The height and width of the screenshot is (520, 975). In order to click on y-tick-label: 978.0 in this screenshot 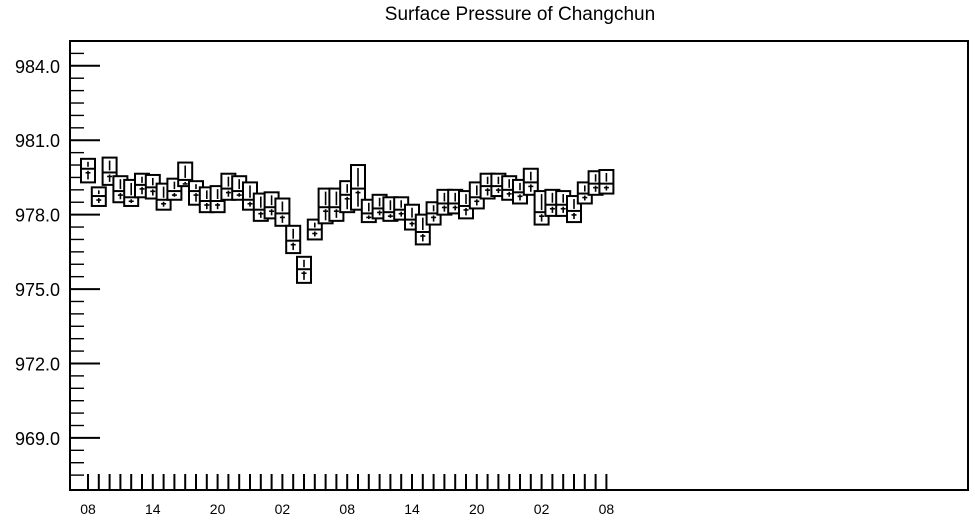, I will do `click(37, 216)`.